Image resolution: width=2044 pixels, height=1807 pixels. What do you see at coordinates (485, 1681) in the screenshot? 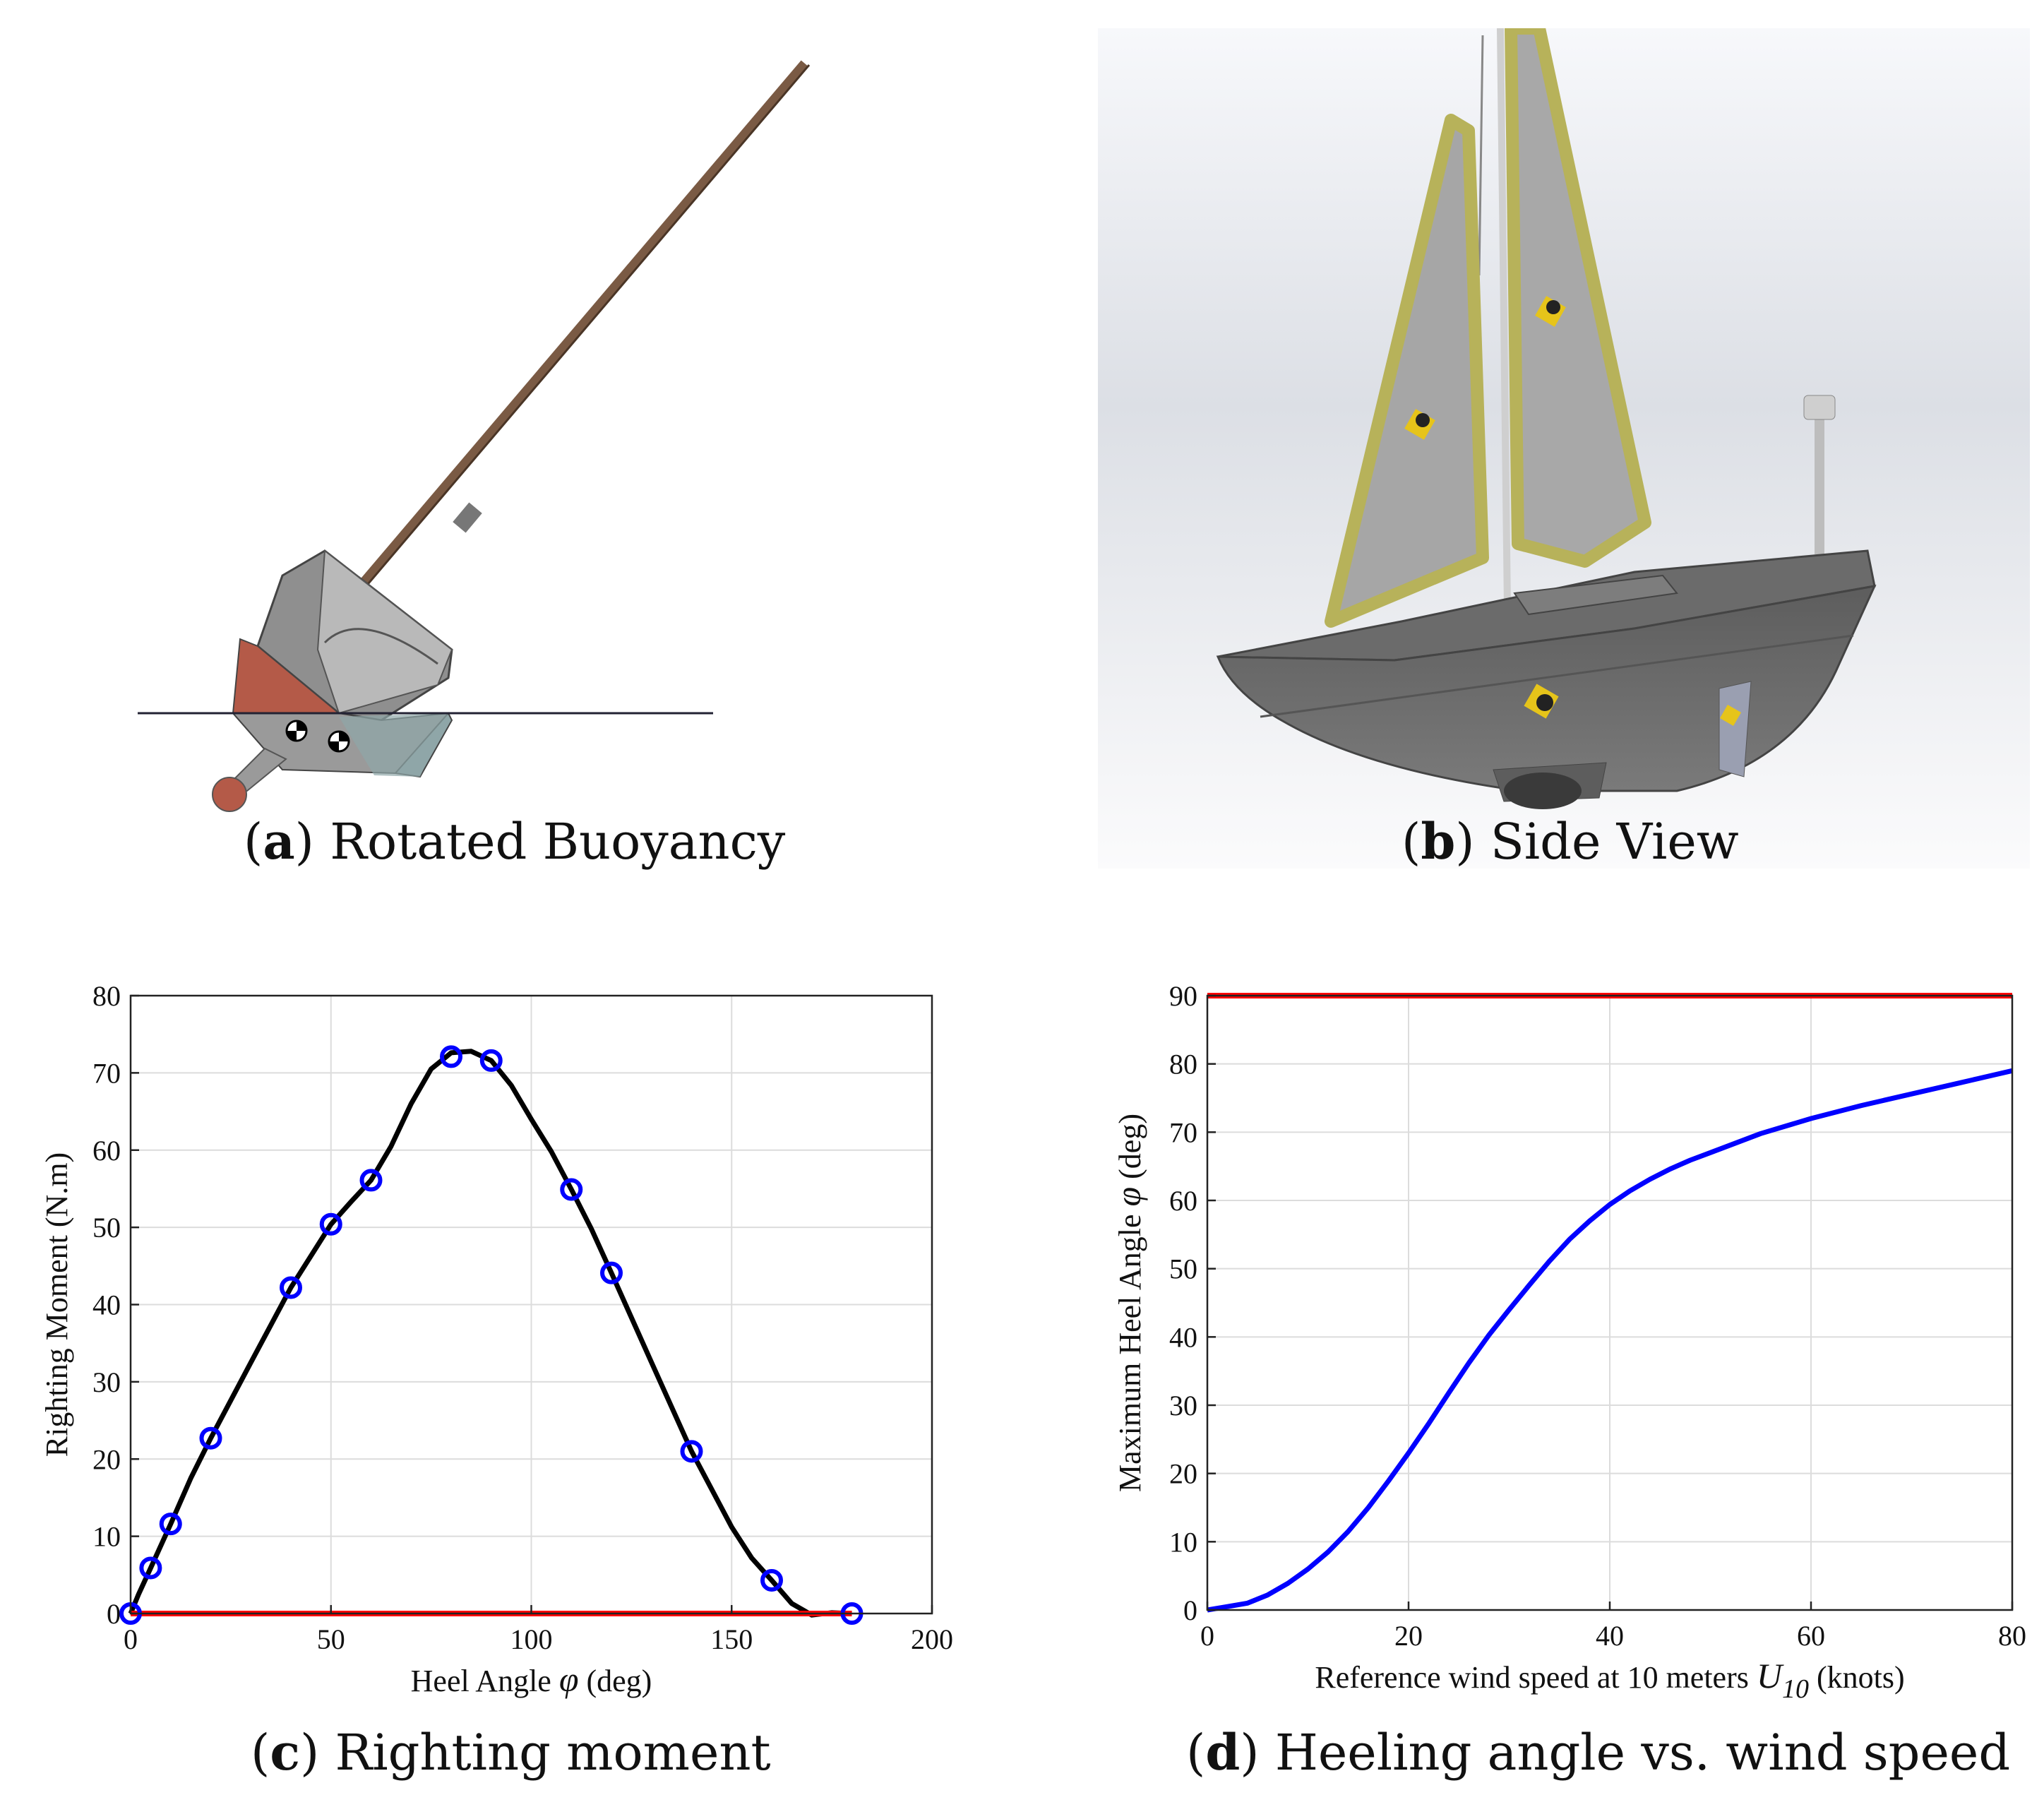
I see `x-axis-label-text: Heel Angle` at bounding box center [485, 1681].